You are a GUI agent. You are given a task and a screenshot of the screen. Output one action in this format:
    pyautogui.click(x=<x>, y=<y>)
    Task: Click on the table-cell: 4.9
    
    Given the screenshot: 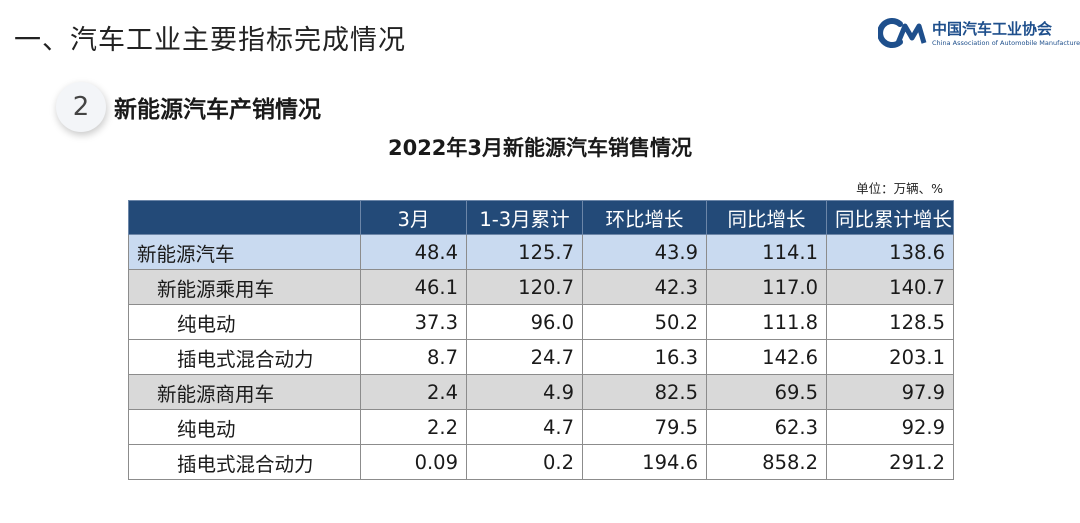 What is the action you would take?
    pyautogui.click(x=524, y=392)
    